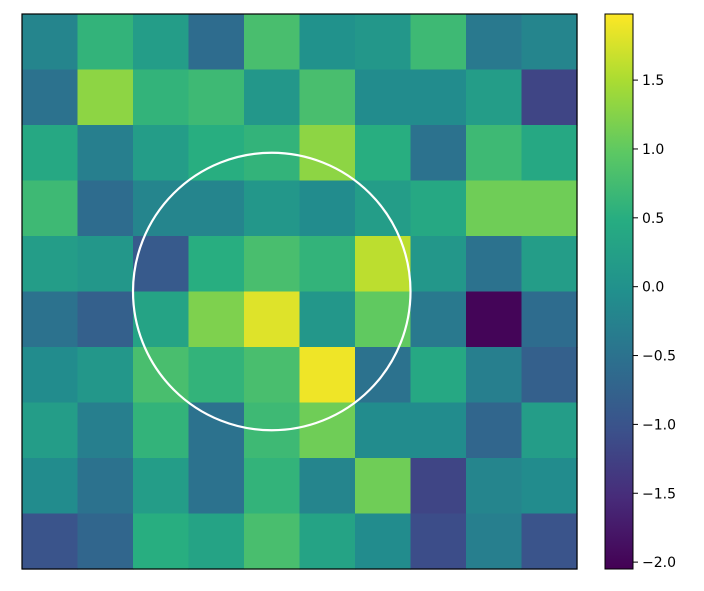 Image resolution: width=704 pixels, height=591 pixels. I want to click on colorbar-tick-label: −1.0, so click(659, 425).